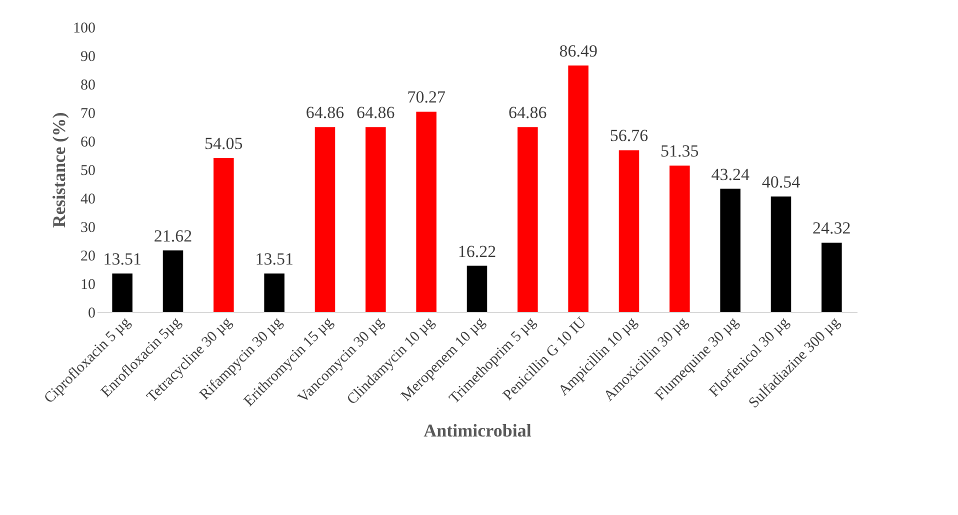  Describe the element at coordinates (173, 236) in the screenshot. I see `data-label: 21.62` at that location.